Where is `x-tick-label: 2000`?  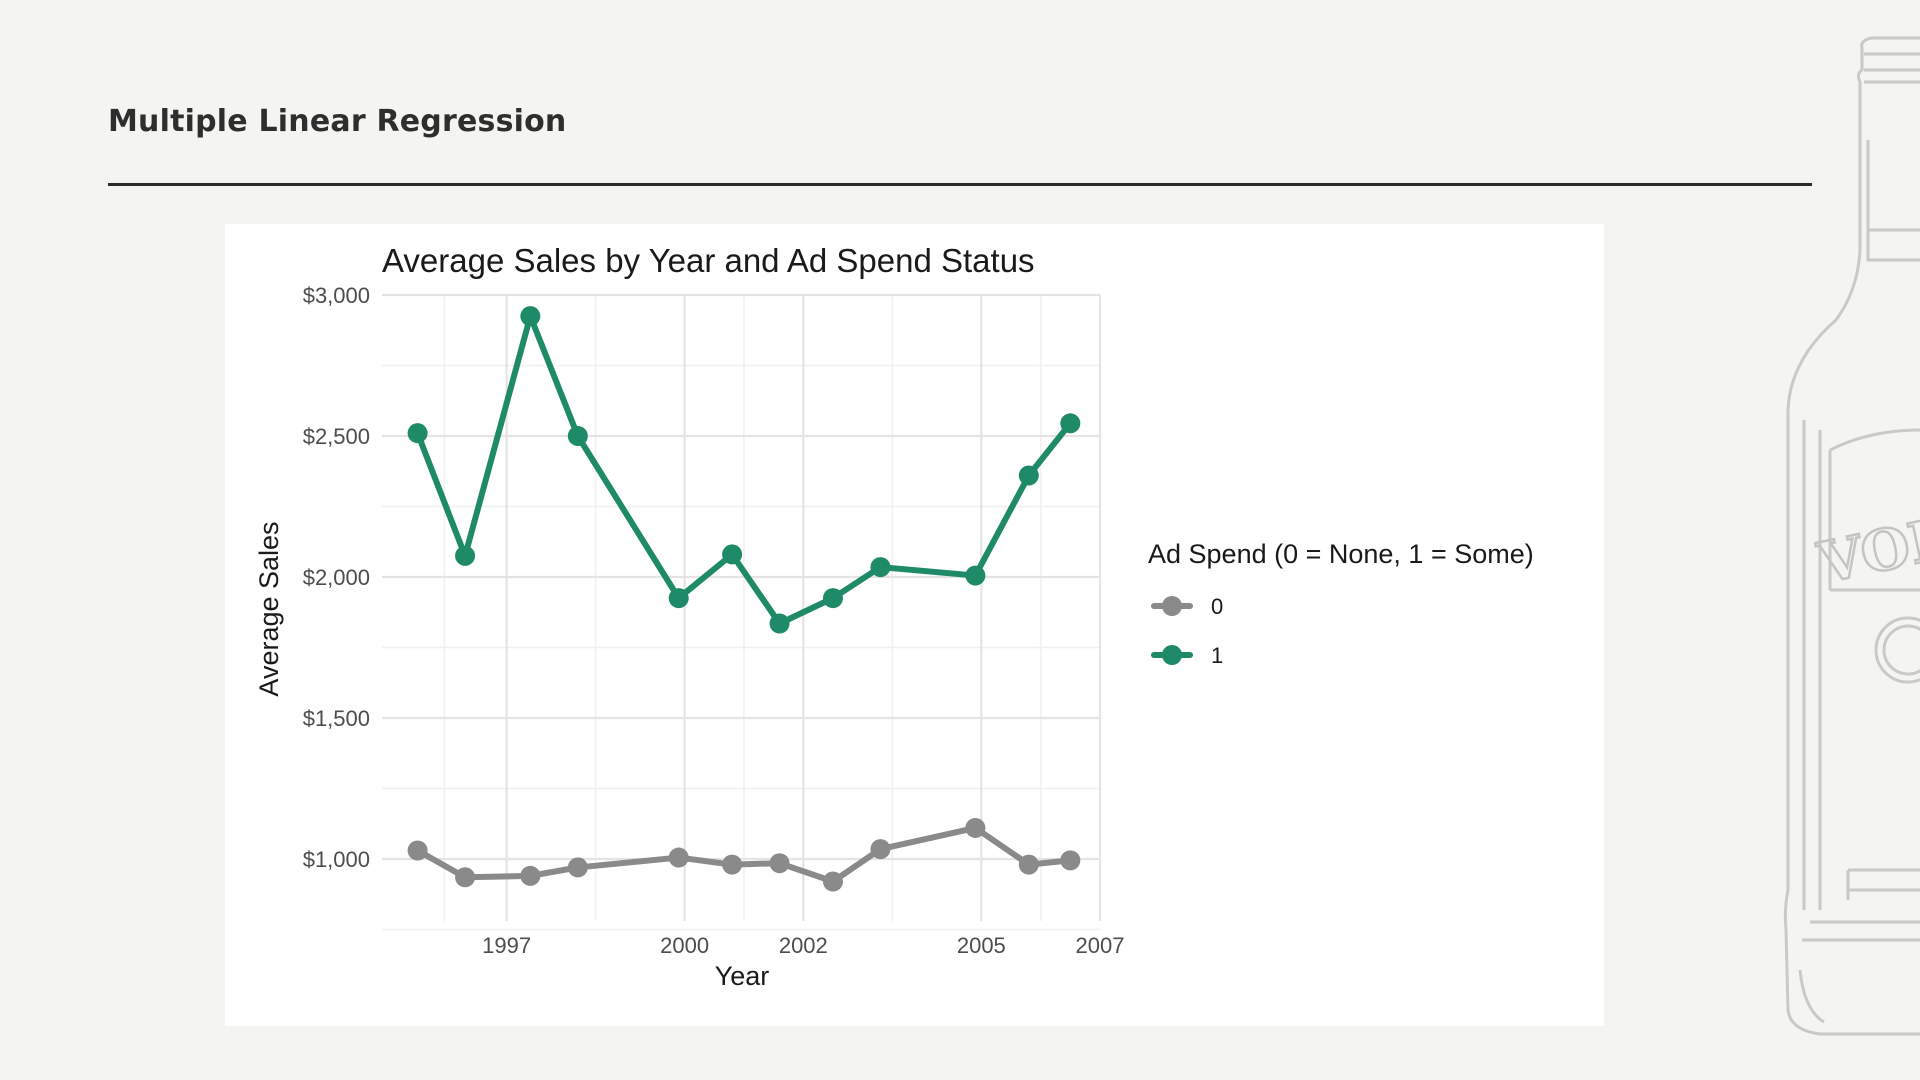
x-tick-label: 2000 is located at coordinates (684, 945).